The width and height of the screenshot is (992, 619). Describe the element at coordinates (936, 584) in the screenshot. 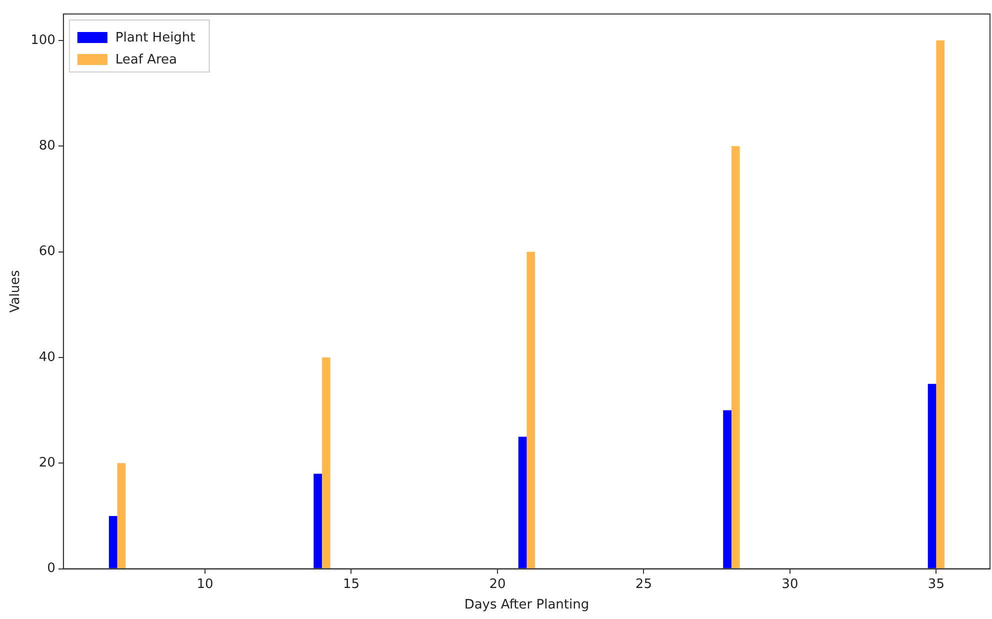

I see `x-tick-label: 35` at that location.